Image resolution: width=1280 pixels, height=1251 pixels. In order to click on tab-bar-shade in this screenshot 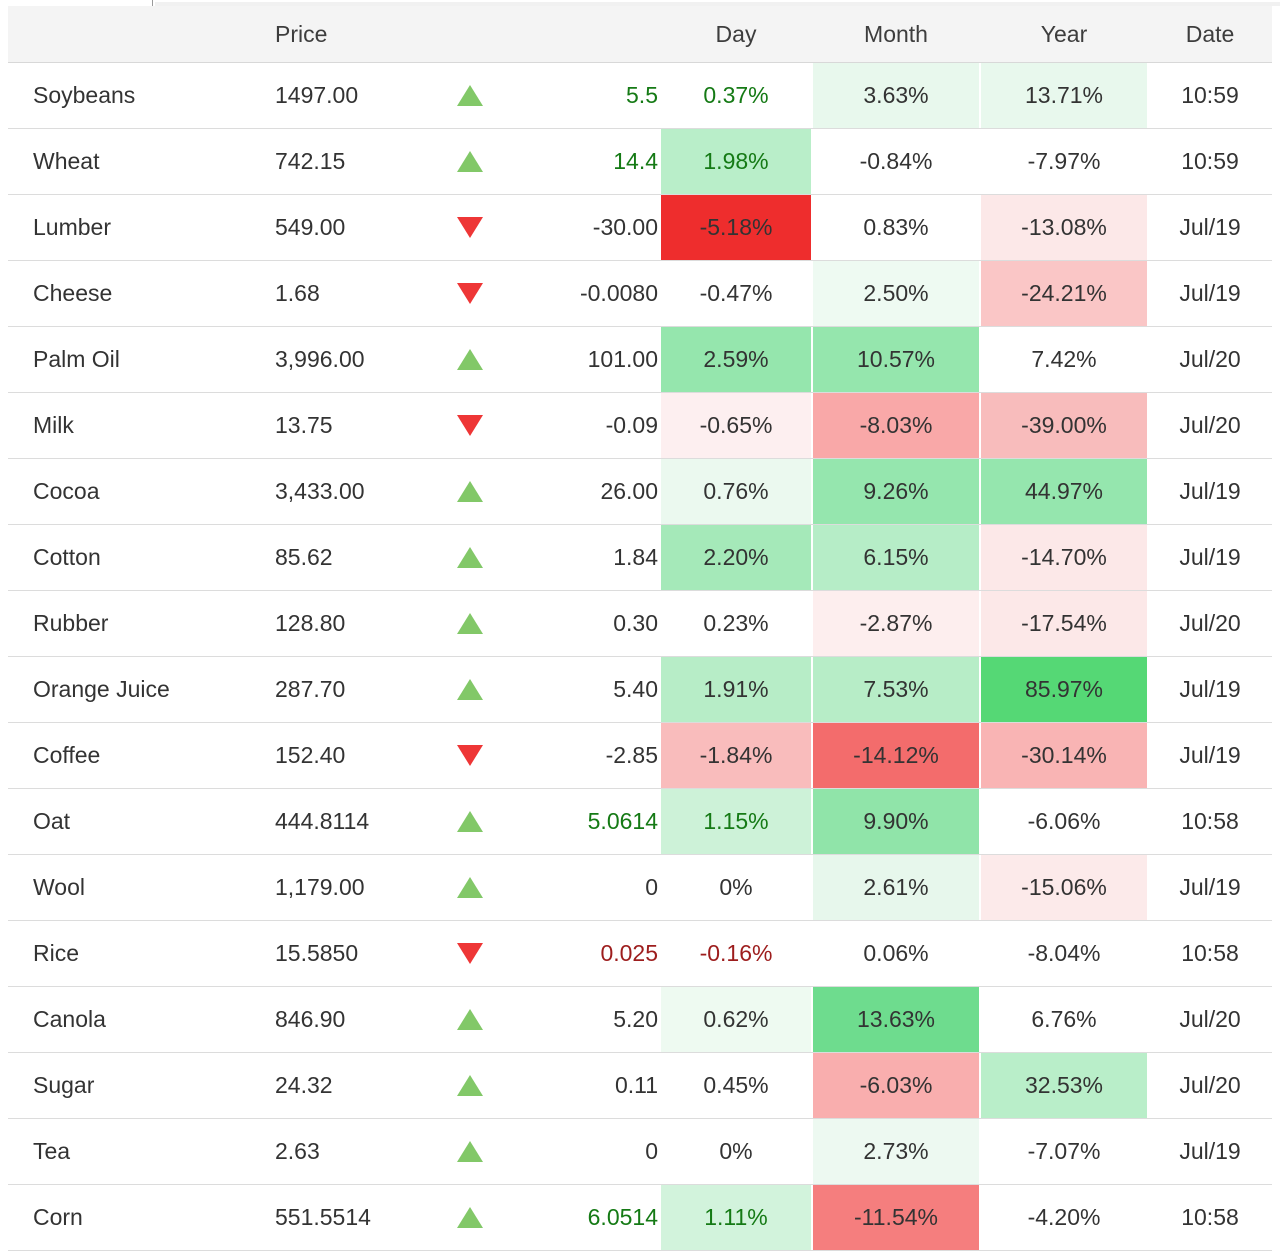, I will do `click(717, 4)`.